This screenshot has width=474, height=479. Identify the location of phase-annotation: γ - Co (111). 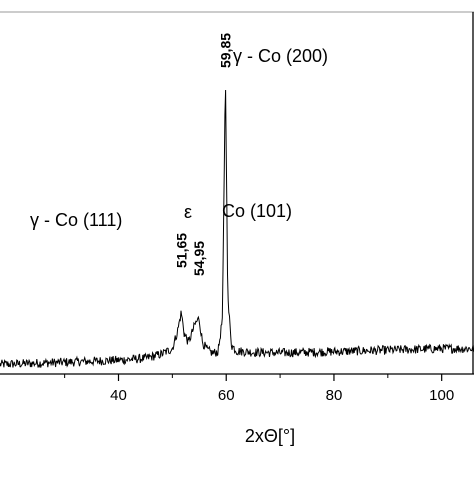
(76, 220).